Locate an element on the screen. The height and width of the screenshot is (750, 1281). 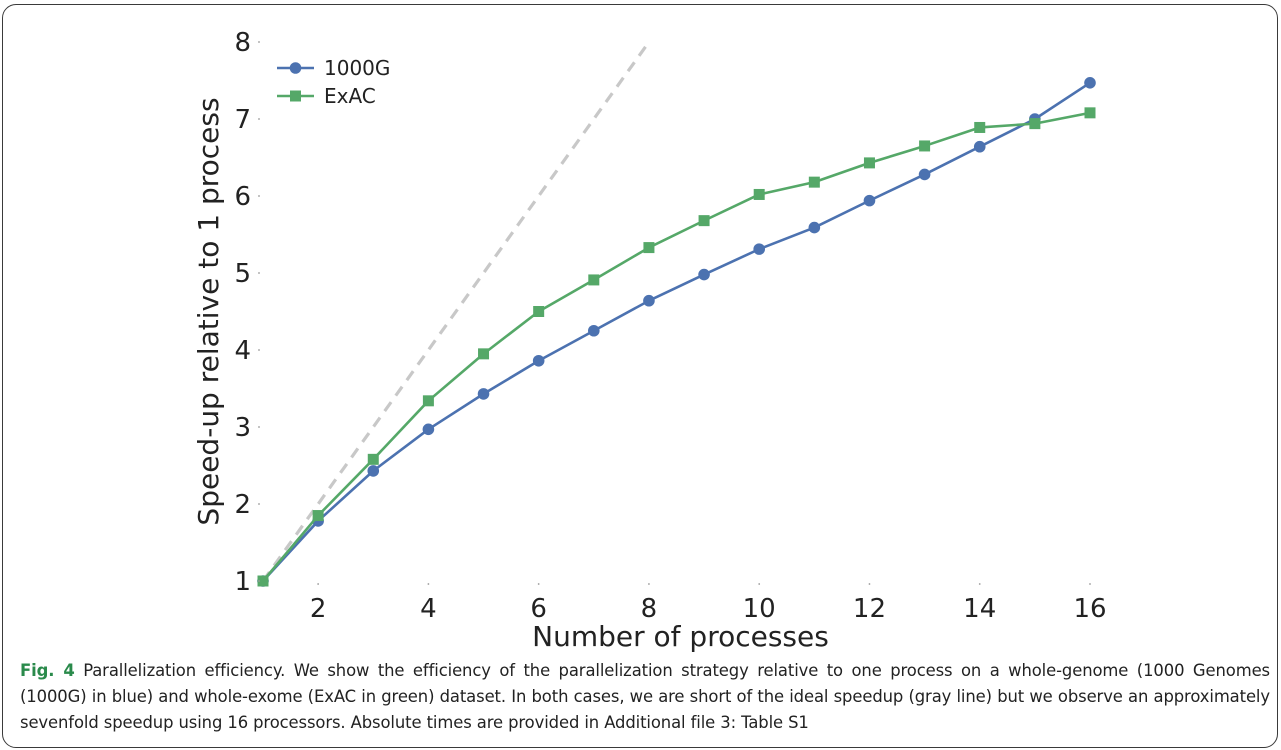
x-tick-label: 4 is located at coordinates (428, 609).